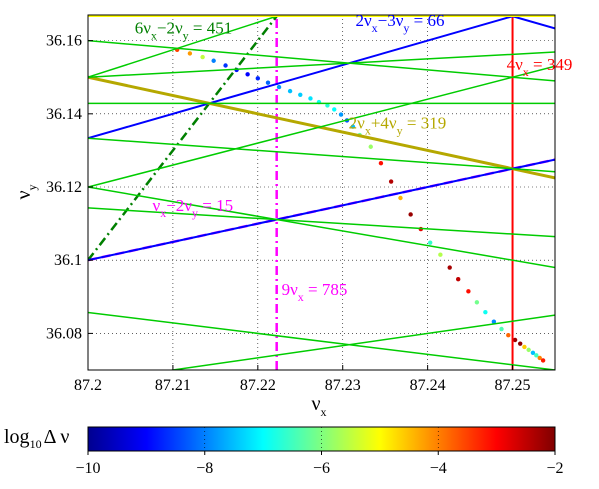  What do you see at coordinates (438, 468) in the screenshot?
I see `colorbar-tick-label: −4` at bounding box center [438, 468].